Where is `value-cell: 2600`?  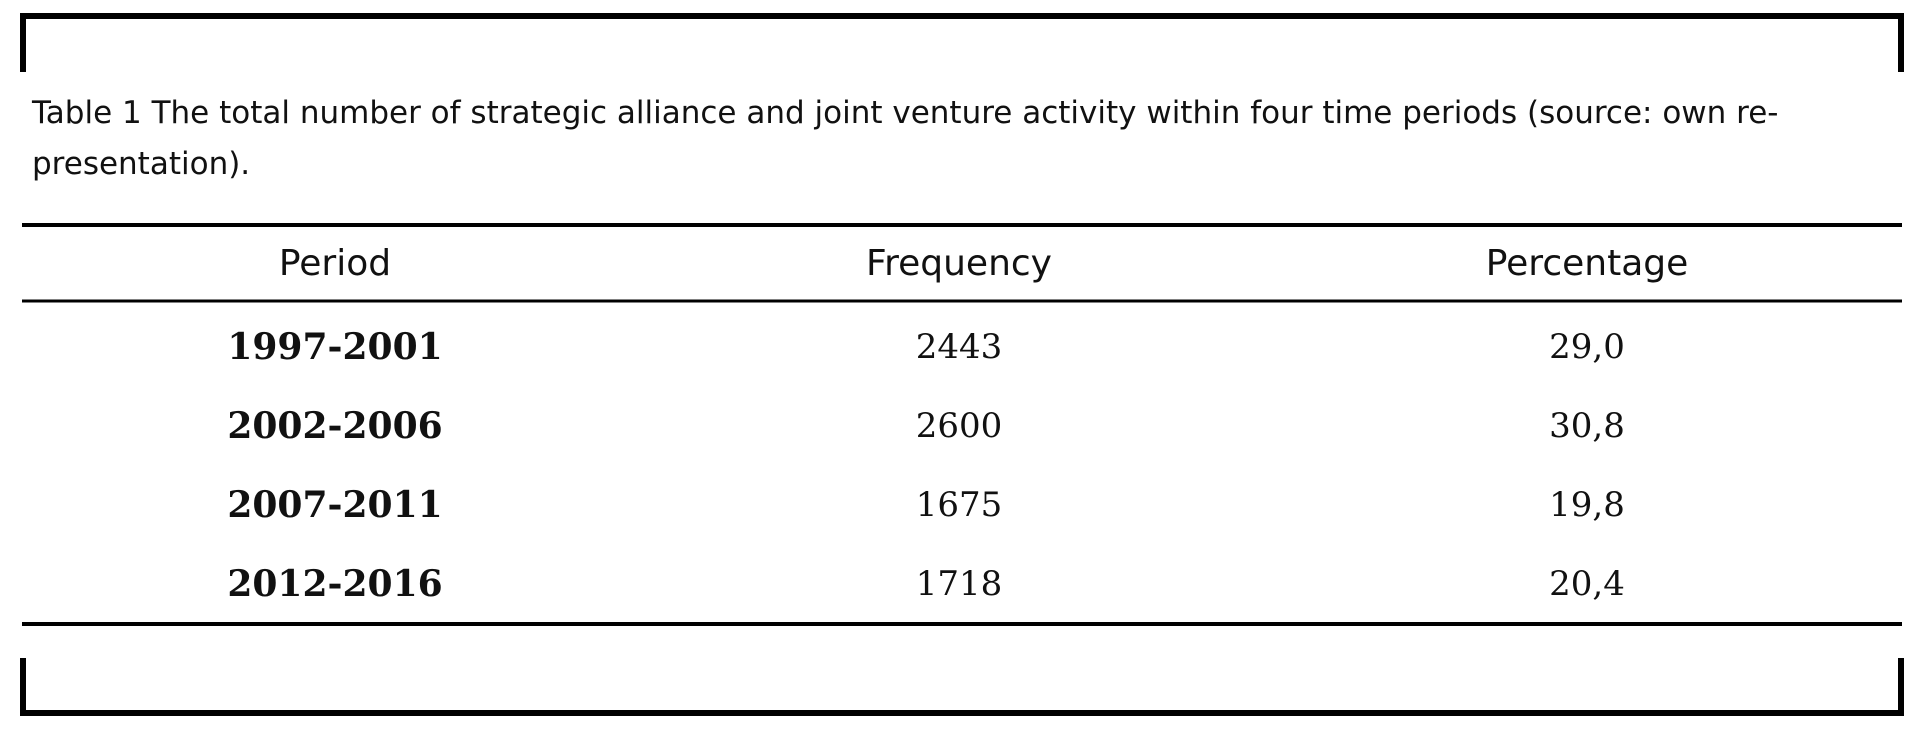
value-cell: 2600 is located at coordinates (959, 426).